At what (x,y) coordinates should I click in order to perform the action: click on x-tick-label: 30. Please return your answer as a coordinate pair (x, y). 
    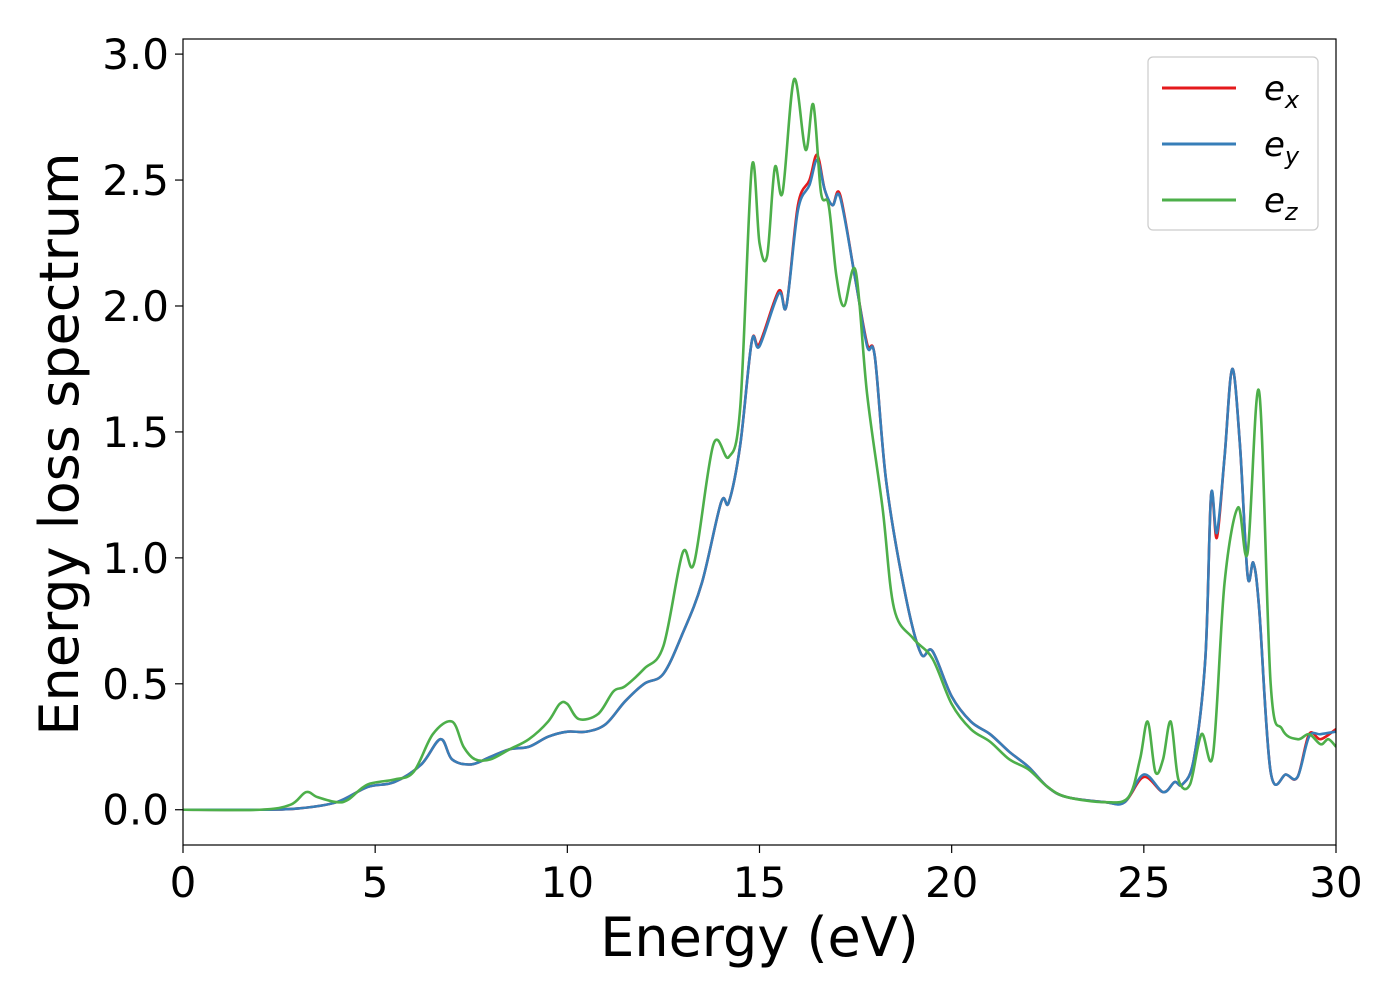
    Looking at the image, I should click on (1335, 882).